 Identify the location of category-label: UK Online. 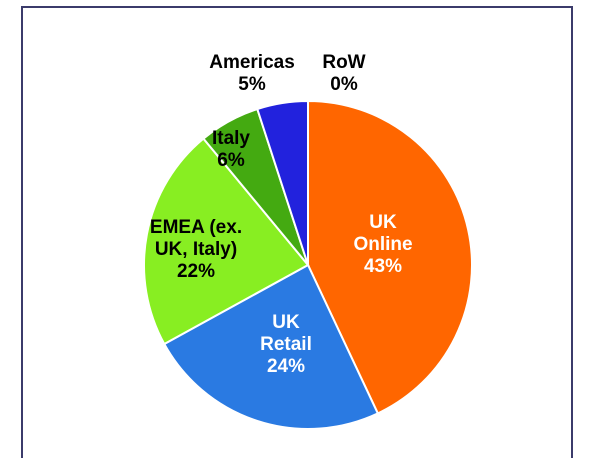
(383, 233).